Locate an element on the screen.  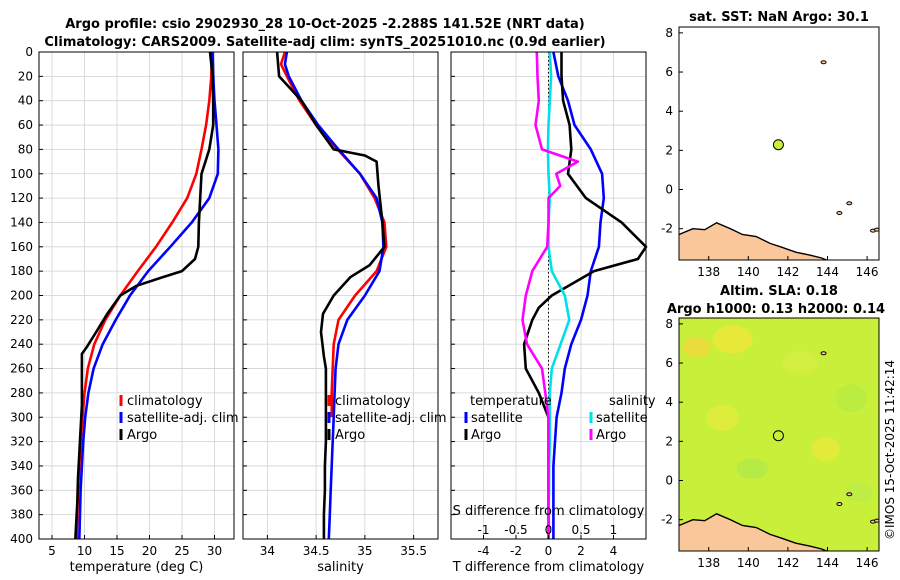
series-salinity-argo is located at coordinates (550, 295).